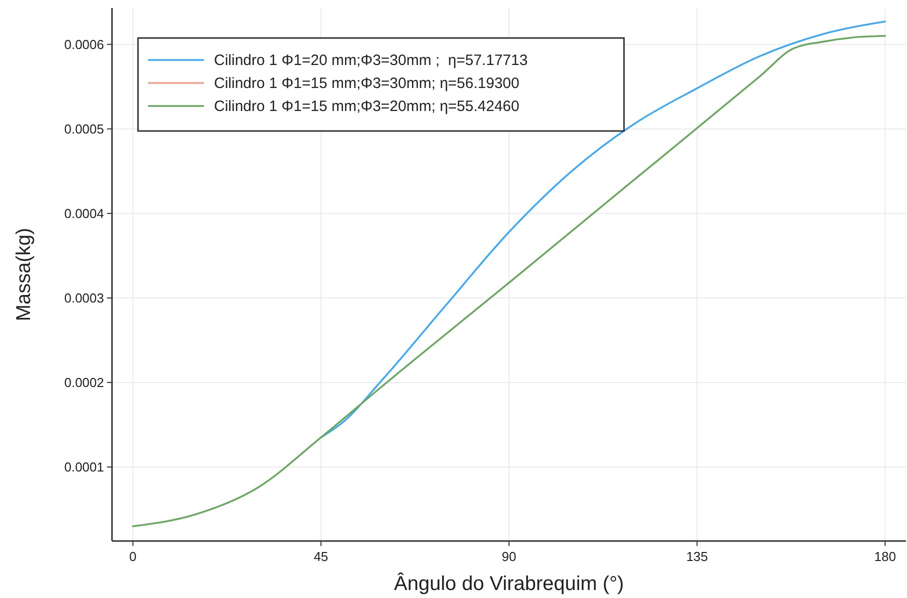 This screenshot has width=907, height=598. Describe the element at coordinates (84, 298) in the screenshot. I see `y-tick-label: 0.0003` at that location.